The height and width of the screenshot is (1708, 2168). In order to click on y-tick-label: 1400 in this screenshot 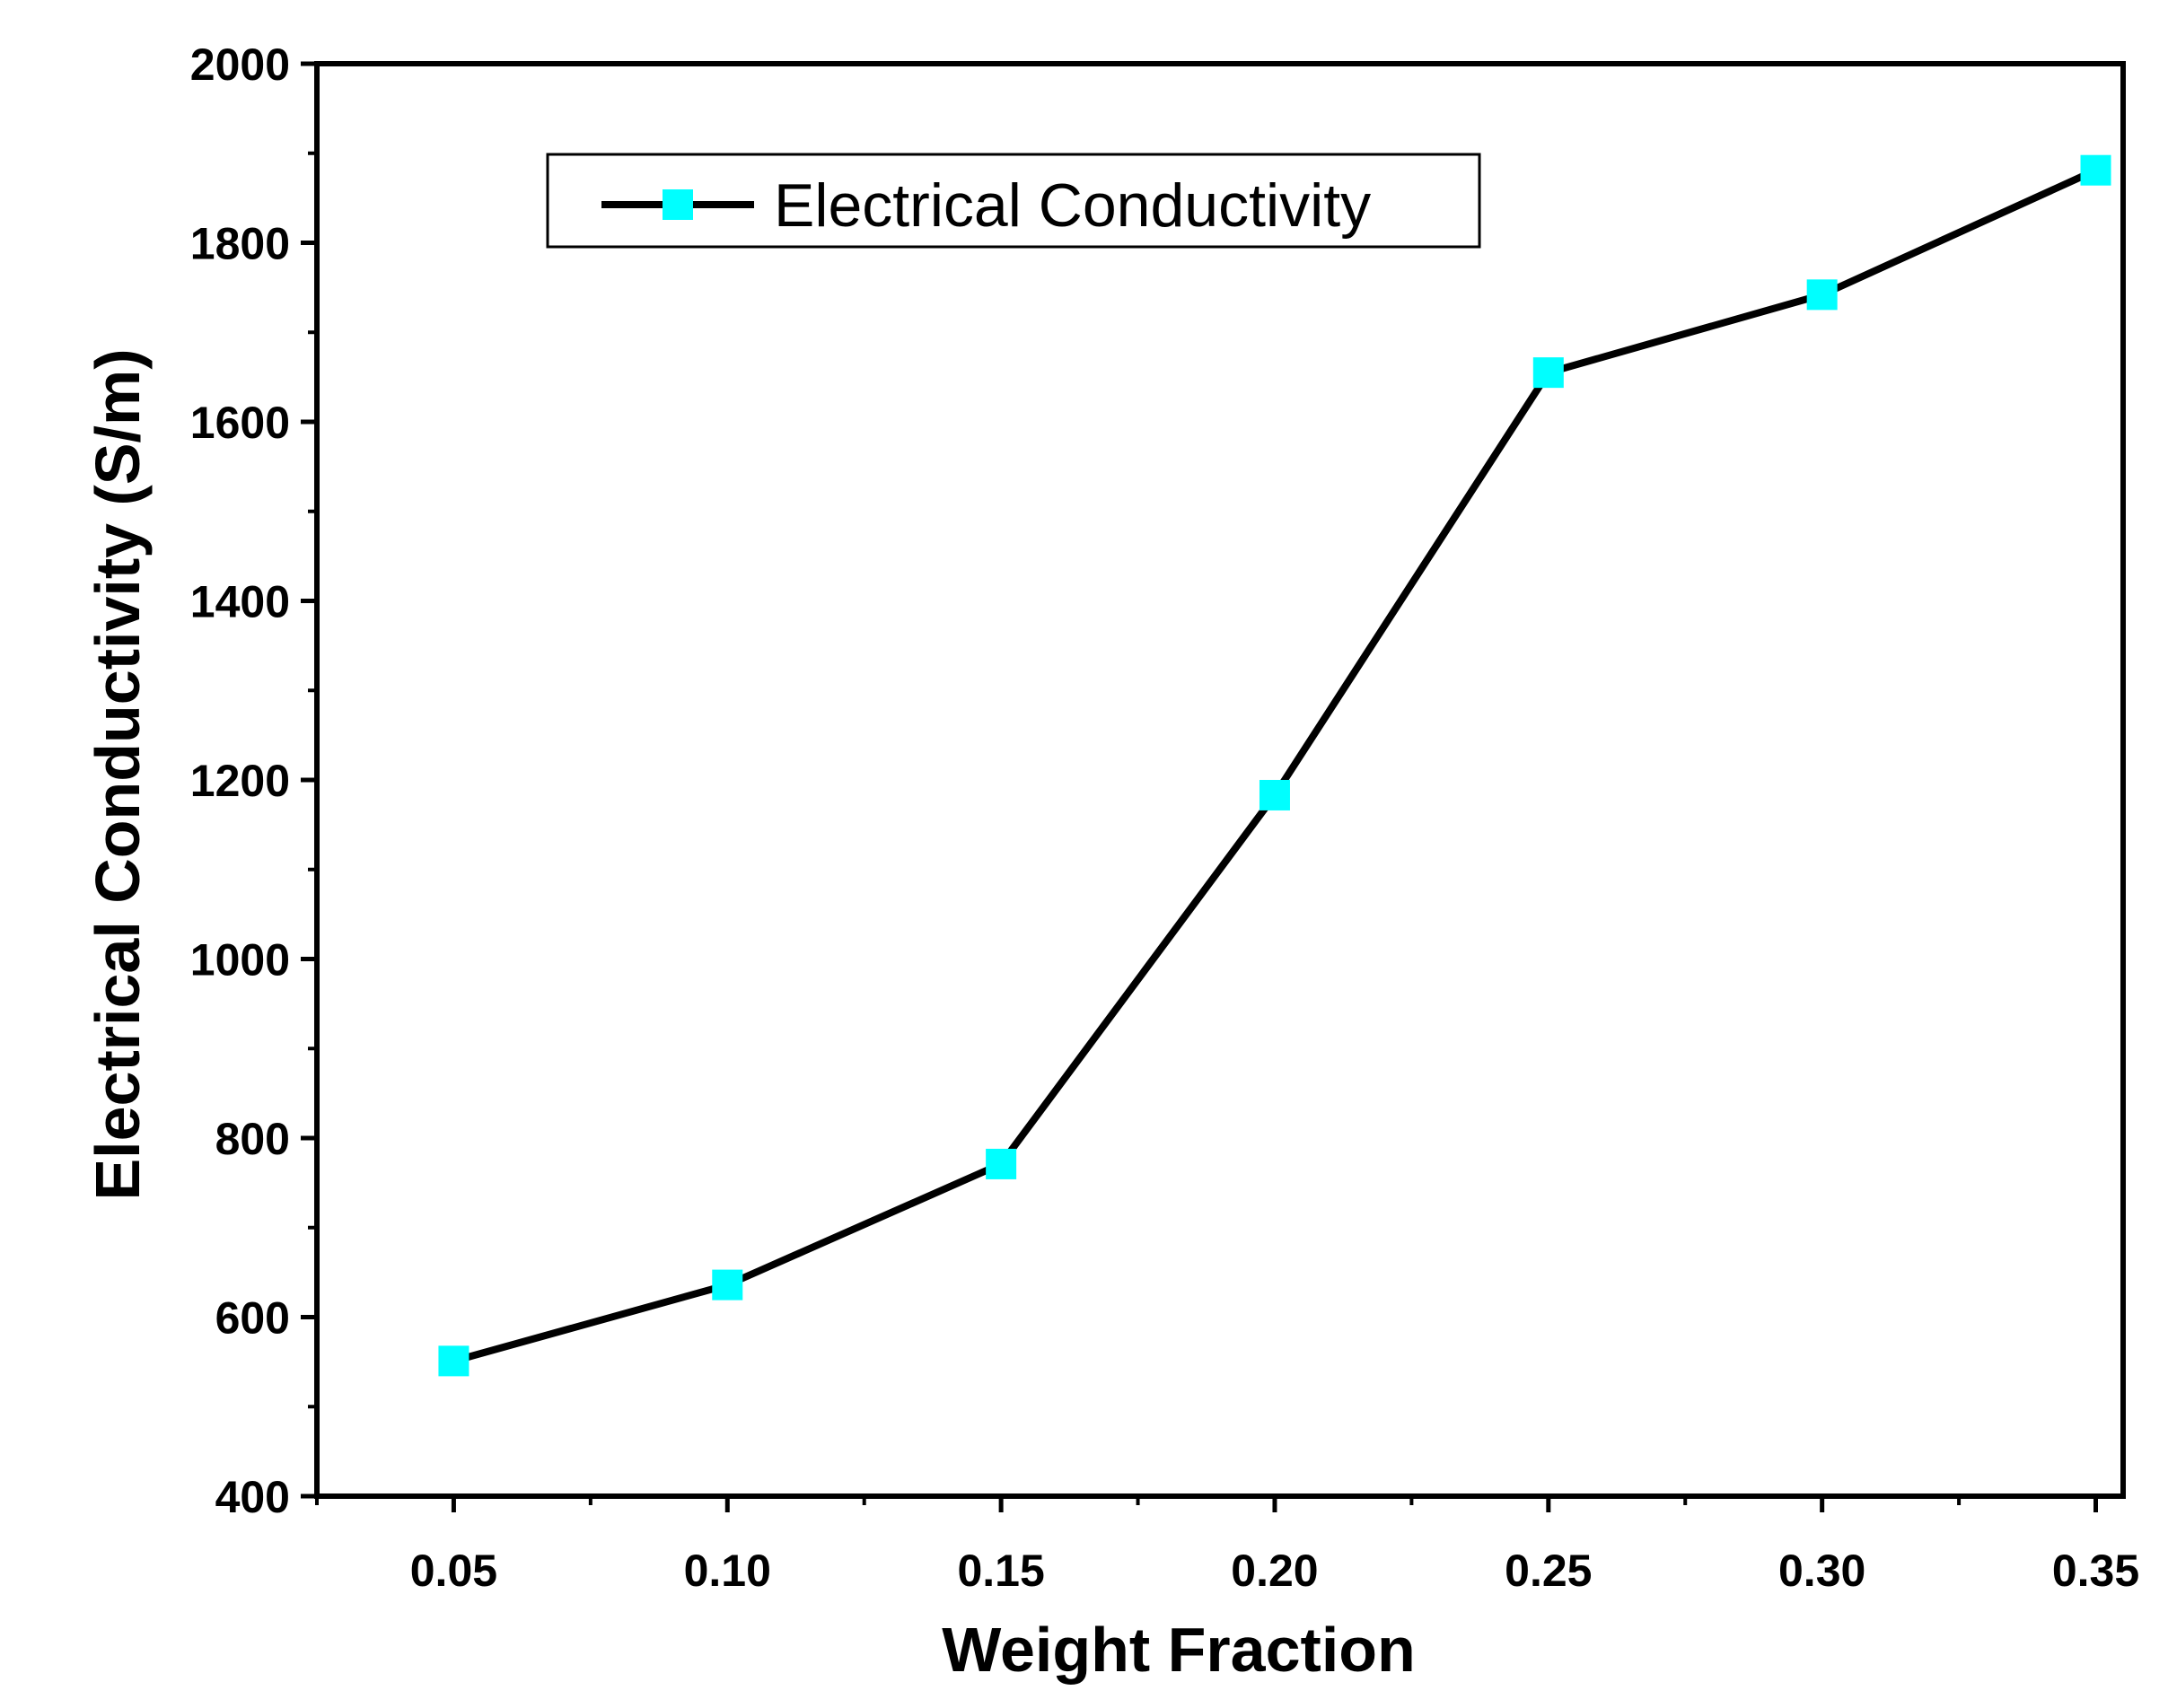, I will do `click(240, 602)`.